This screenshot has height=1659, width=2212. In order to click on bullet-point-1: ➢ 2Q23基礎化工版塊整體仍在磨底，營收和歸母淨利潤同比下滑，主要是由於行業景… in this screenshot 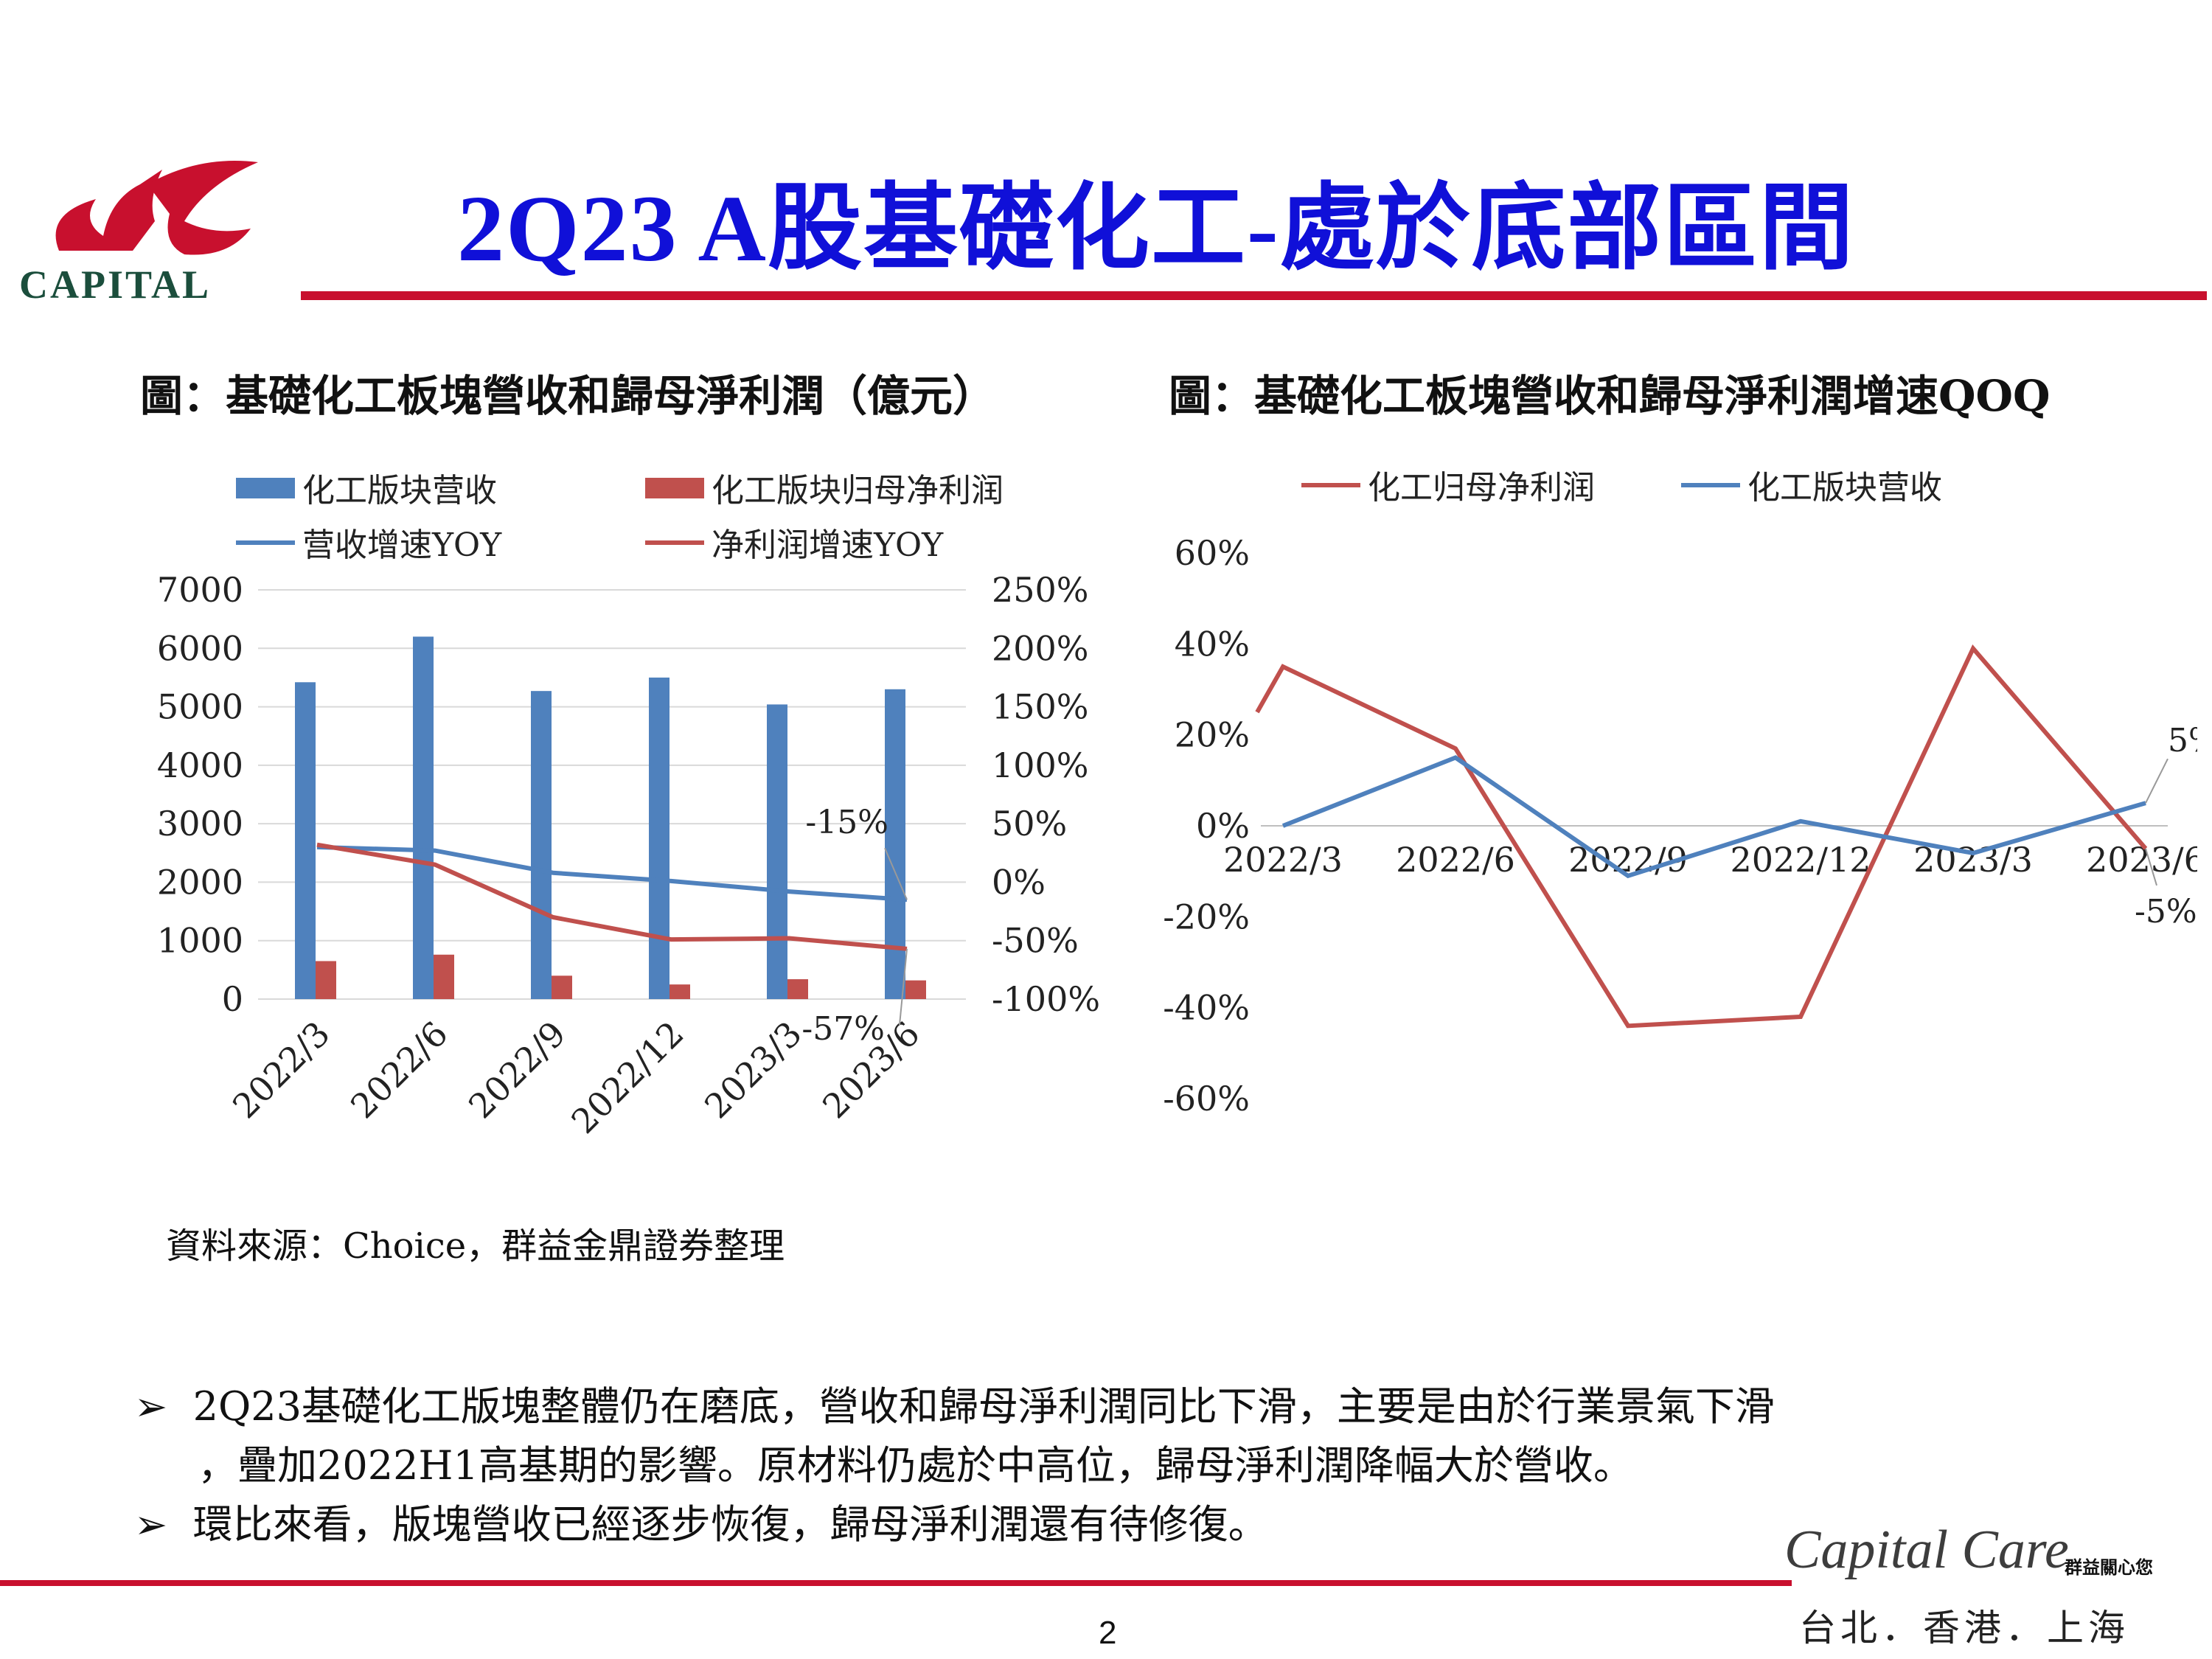, I will do `click(954, 1406)`.